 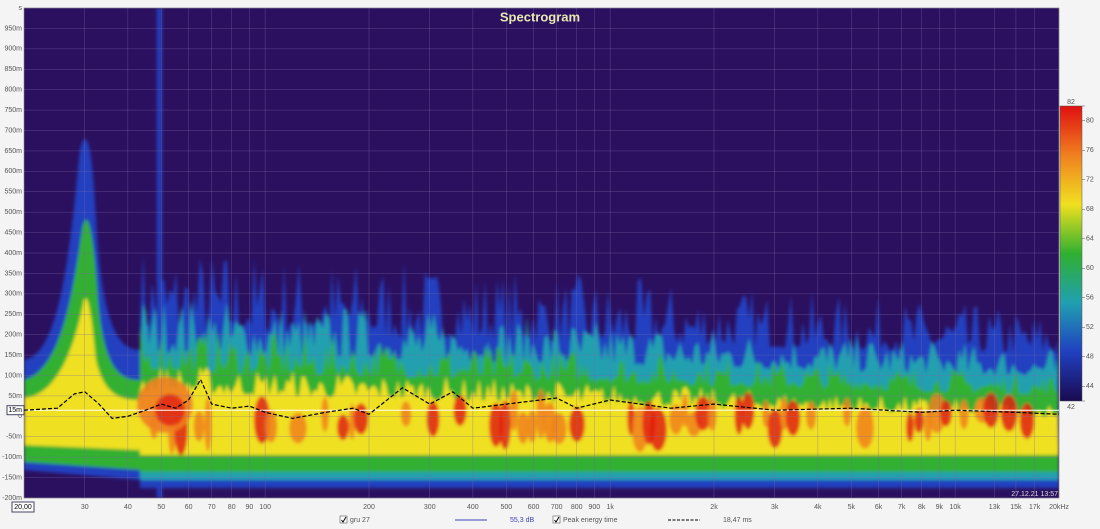 I want to click on colorbar-tick-label: 56, so click(x=1090, y=298).